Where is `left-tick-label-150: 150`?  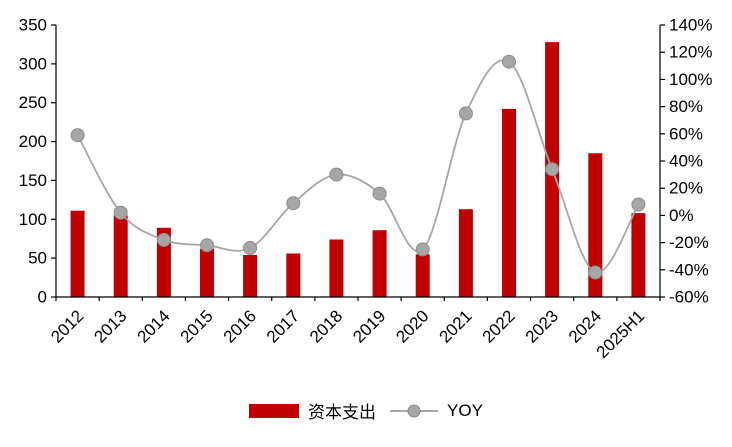
left-tick-label-150: 150 is located at coordinates (33, 180).